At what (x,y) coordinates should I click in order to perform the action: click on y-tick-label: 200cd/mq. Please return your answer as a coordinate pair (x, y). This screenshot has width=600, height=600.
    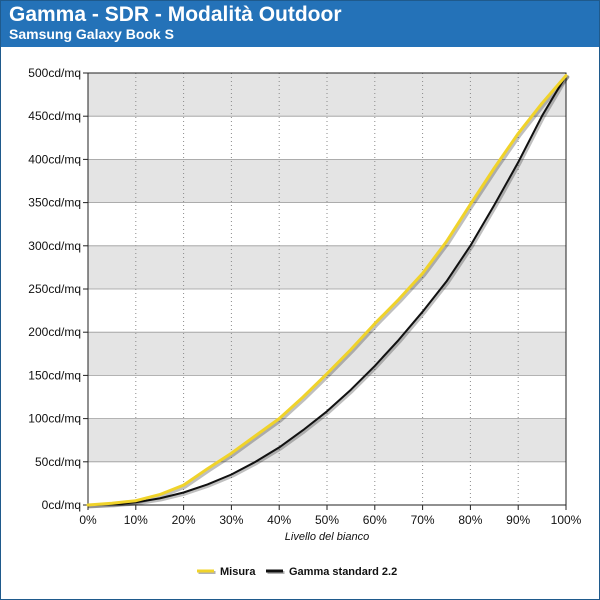
    Looking at the image, I should click on (54, 332).